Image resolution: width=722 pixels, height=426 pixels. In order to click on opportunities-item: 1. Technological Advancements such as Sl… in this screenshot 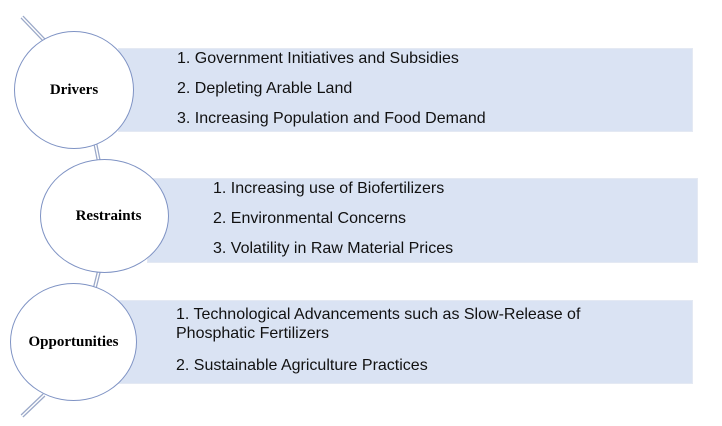, I will do `click(378, 324)`.